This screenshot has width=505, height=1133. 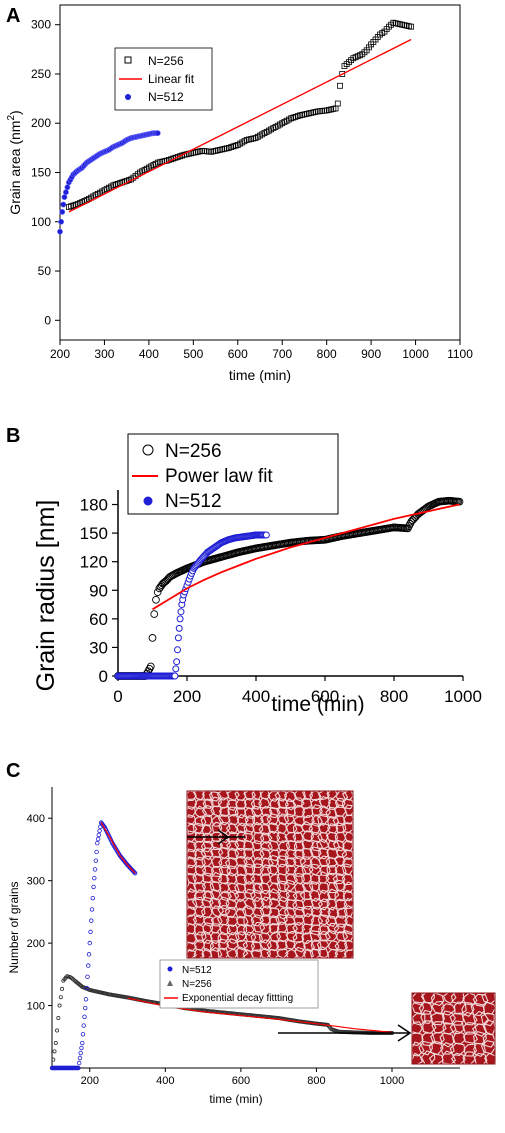 What do you see at coordinates (94, 505) in the screenshot?
I see `y-tick-label-b-6: 180` at bounding box center [94, 505].